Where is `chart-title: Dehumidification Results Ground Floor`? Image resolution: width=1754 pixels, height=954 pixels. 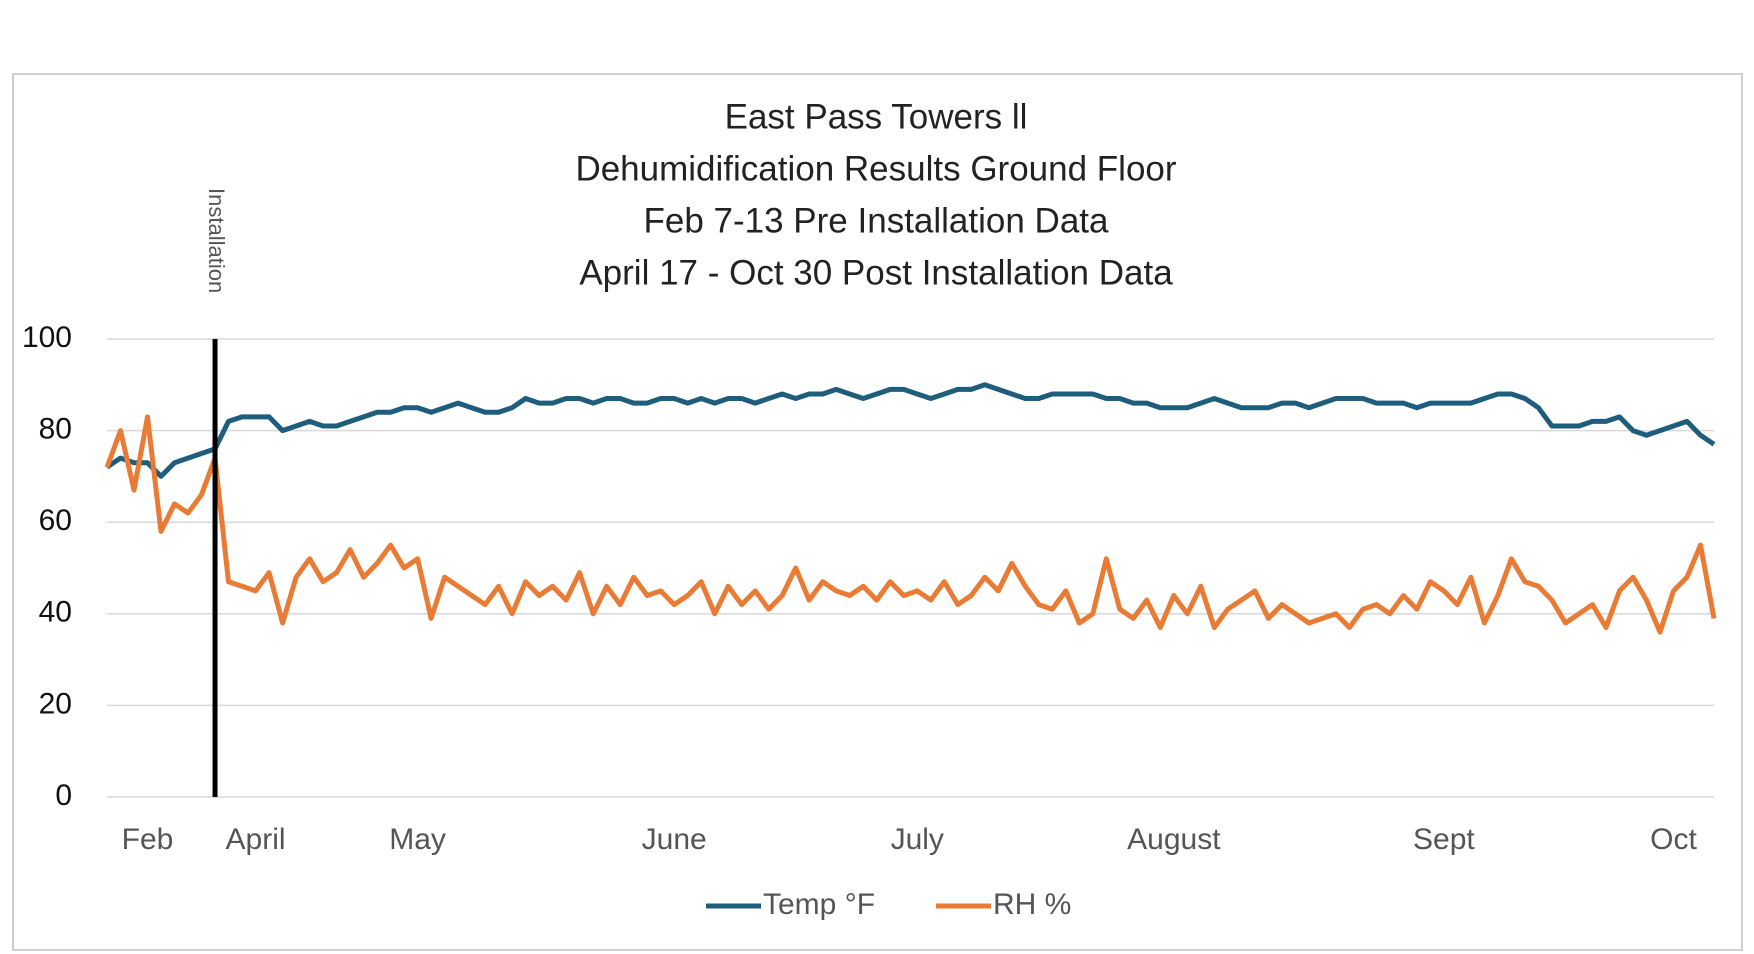
chart-title: Dehumidification Results Ground Floor is located at coordinates (875, 168).